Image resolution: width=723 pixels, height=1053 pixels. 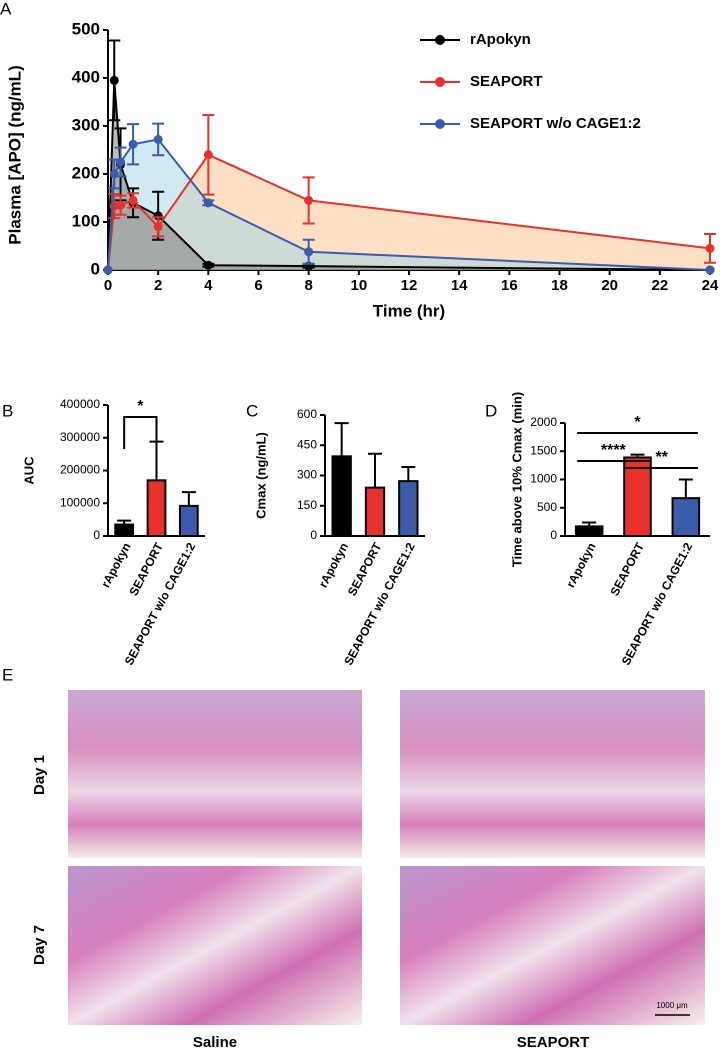 I want to click on y-axis-label: AUC, so click(x=28, y=470).